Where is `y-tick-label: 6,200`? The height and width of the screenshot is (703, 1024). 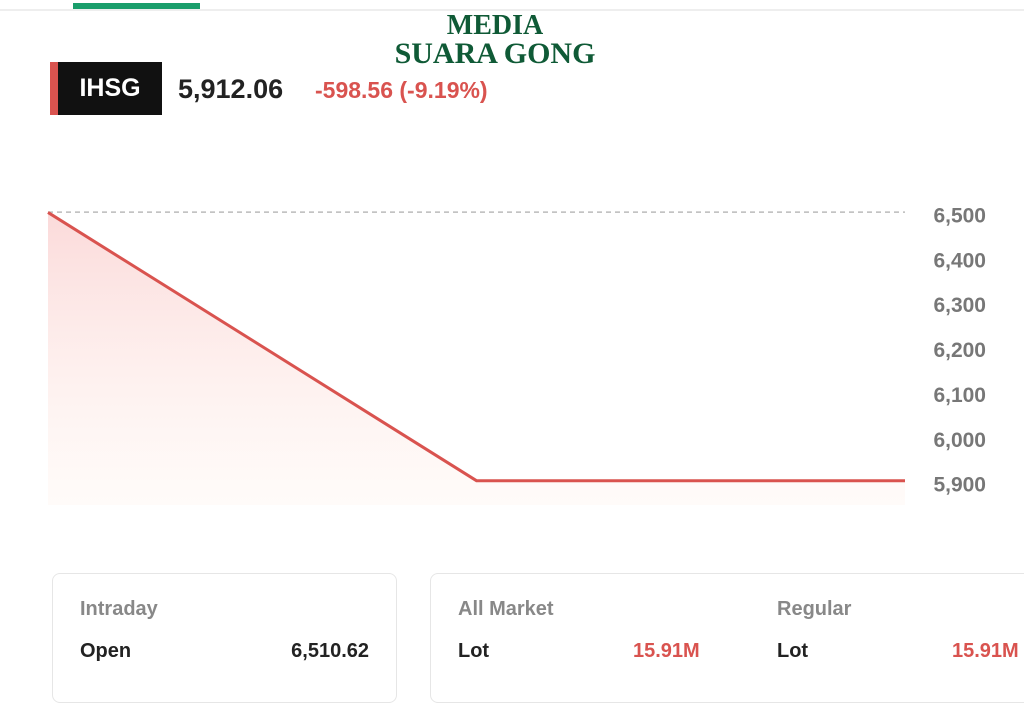
y-tick-label: 6,200 is located at coordinates (959, 350).